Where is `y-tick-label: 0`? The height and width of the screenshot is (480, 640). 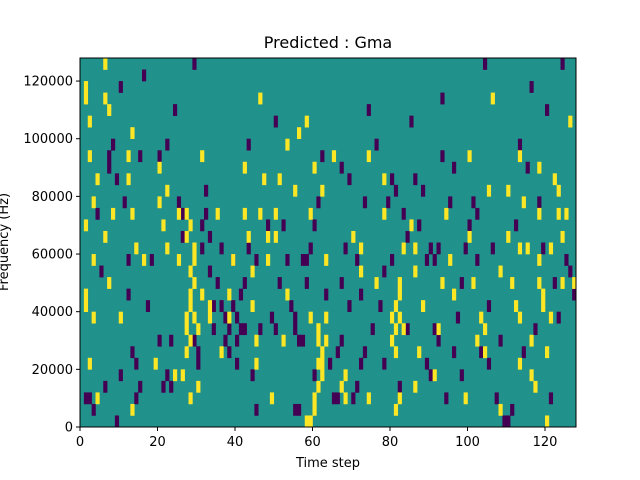
y-tick-label: 0 is located at coordinates (69, 428).